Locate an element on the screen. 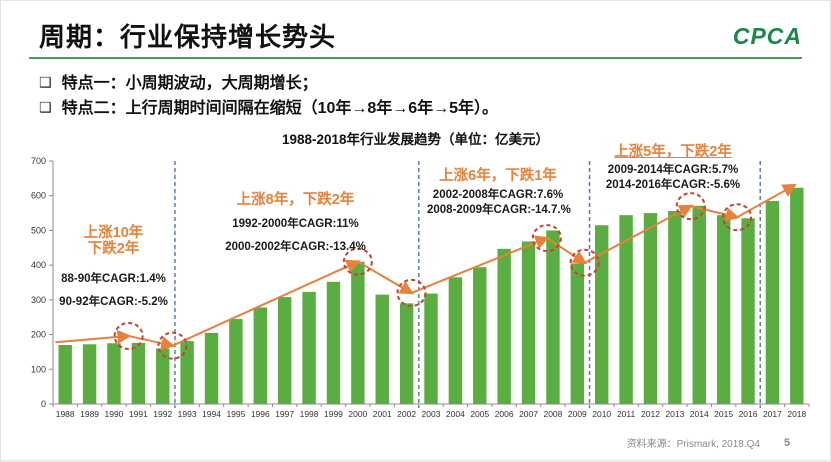 The image size is (831, 462). x-tick-label: 1990 is located at coordinates (114, 414).